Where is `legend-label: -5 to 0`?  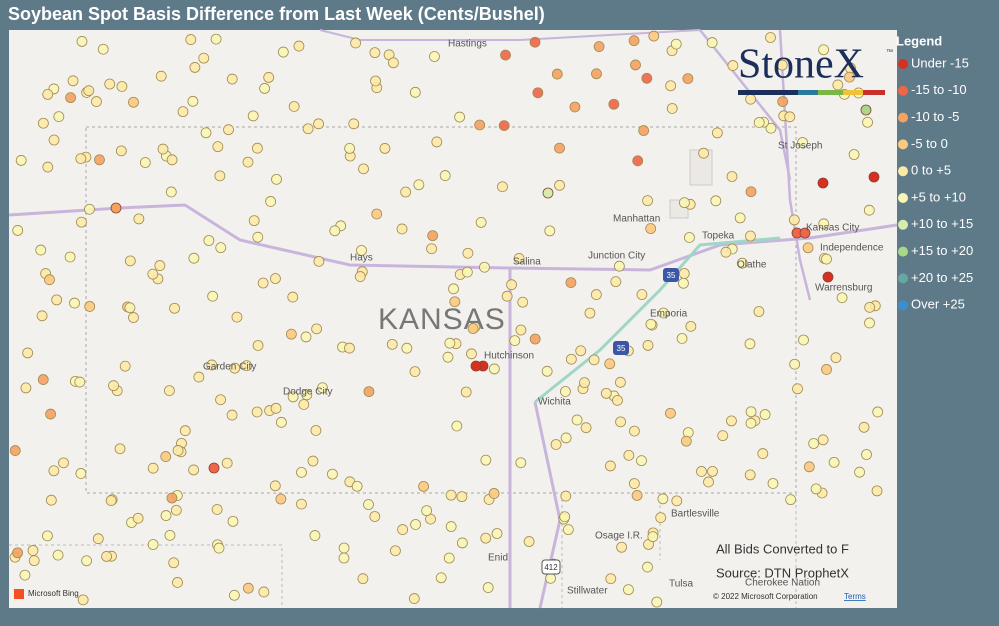
legend-label: -5 to 0 is located at coordinates (929, 143).